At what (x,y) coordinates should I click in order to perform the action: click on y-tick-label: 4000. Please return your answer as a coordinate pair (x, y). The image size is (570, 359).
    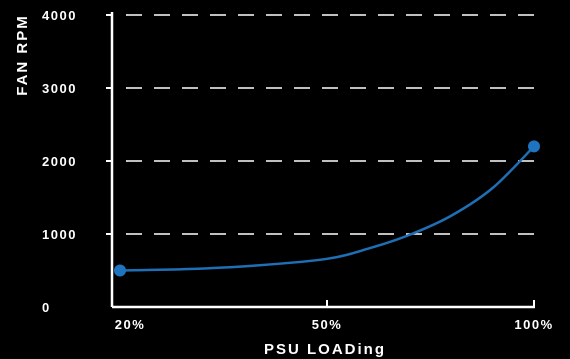
    Looking at the image, I should click on (59, 15).